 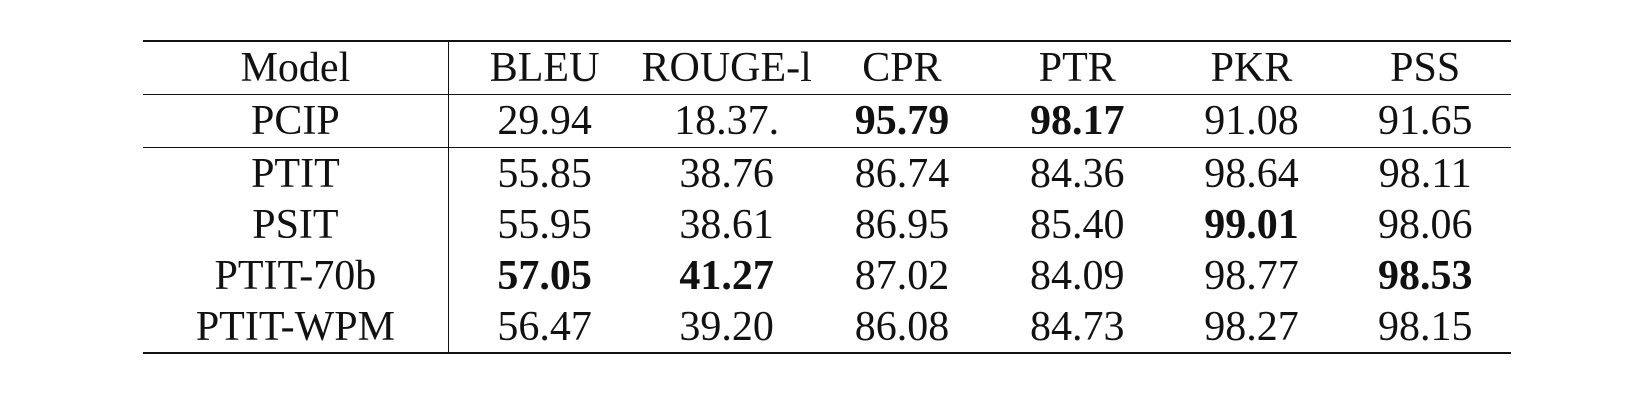 I want to click on cell-pss: 91.65, so click(x=1425, y=121).